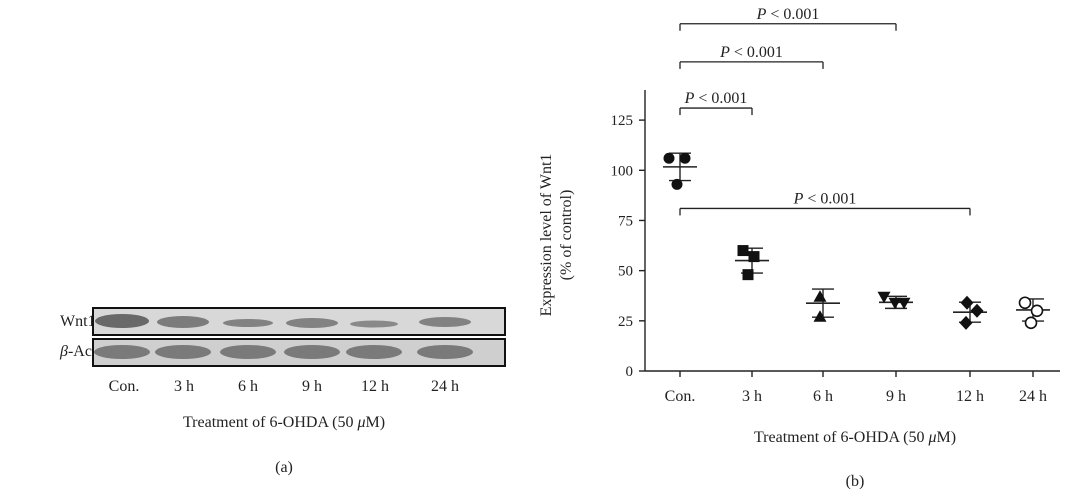 This screenshot has width=1071, height=489. Describe the element at coordinates (630, 372) in the screenshot. I see `y-tick-label: 0` at that location.